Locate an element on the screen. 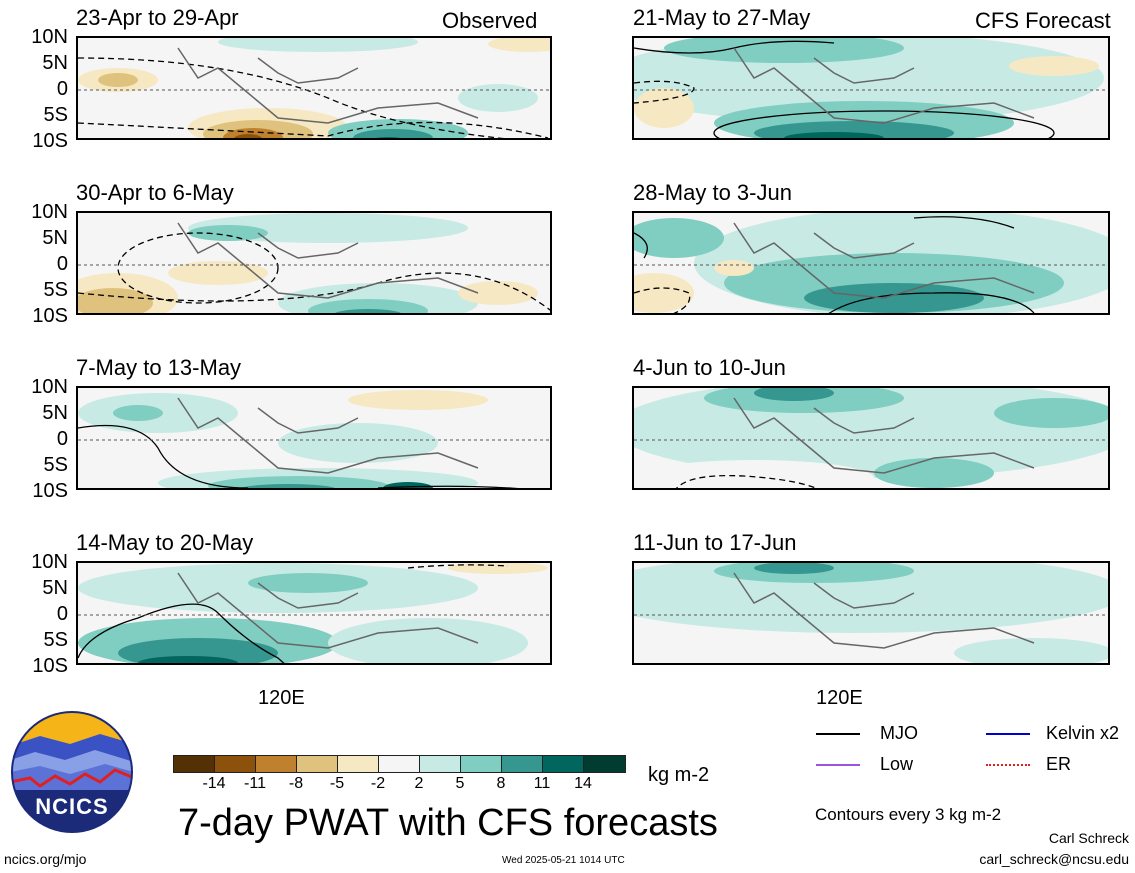  panel-title-right-2: 28-May to 3-Jun is located at coordinates (712, 192).